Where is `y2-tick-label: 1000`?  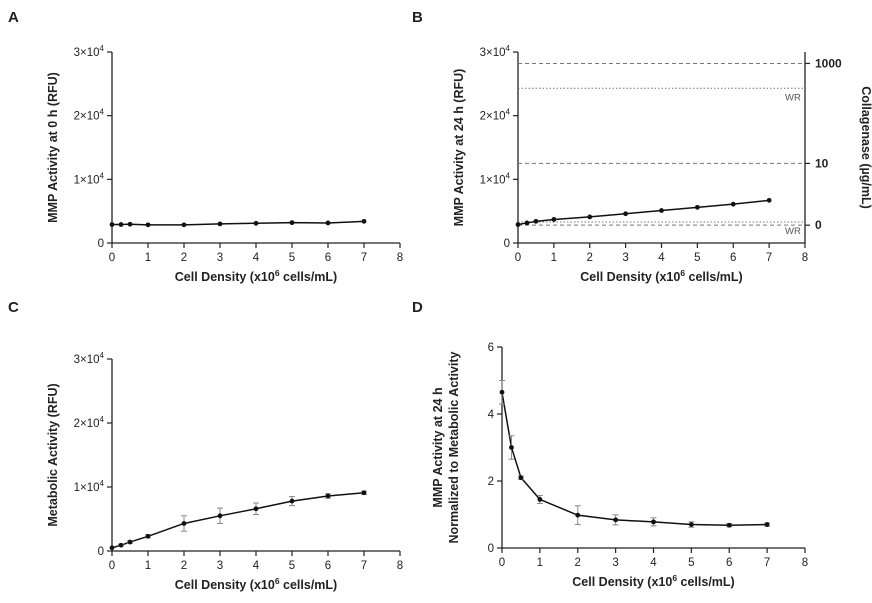 y2-tick-label: 1000 is located at coordinates (828, 63).